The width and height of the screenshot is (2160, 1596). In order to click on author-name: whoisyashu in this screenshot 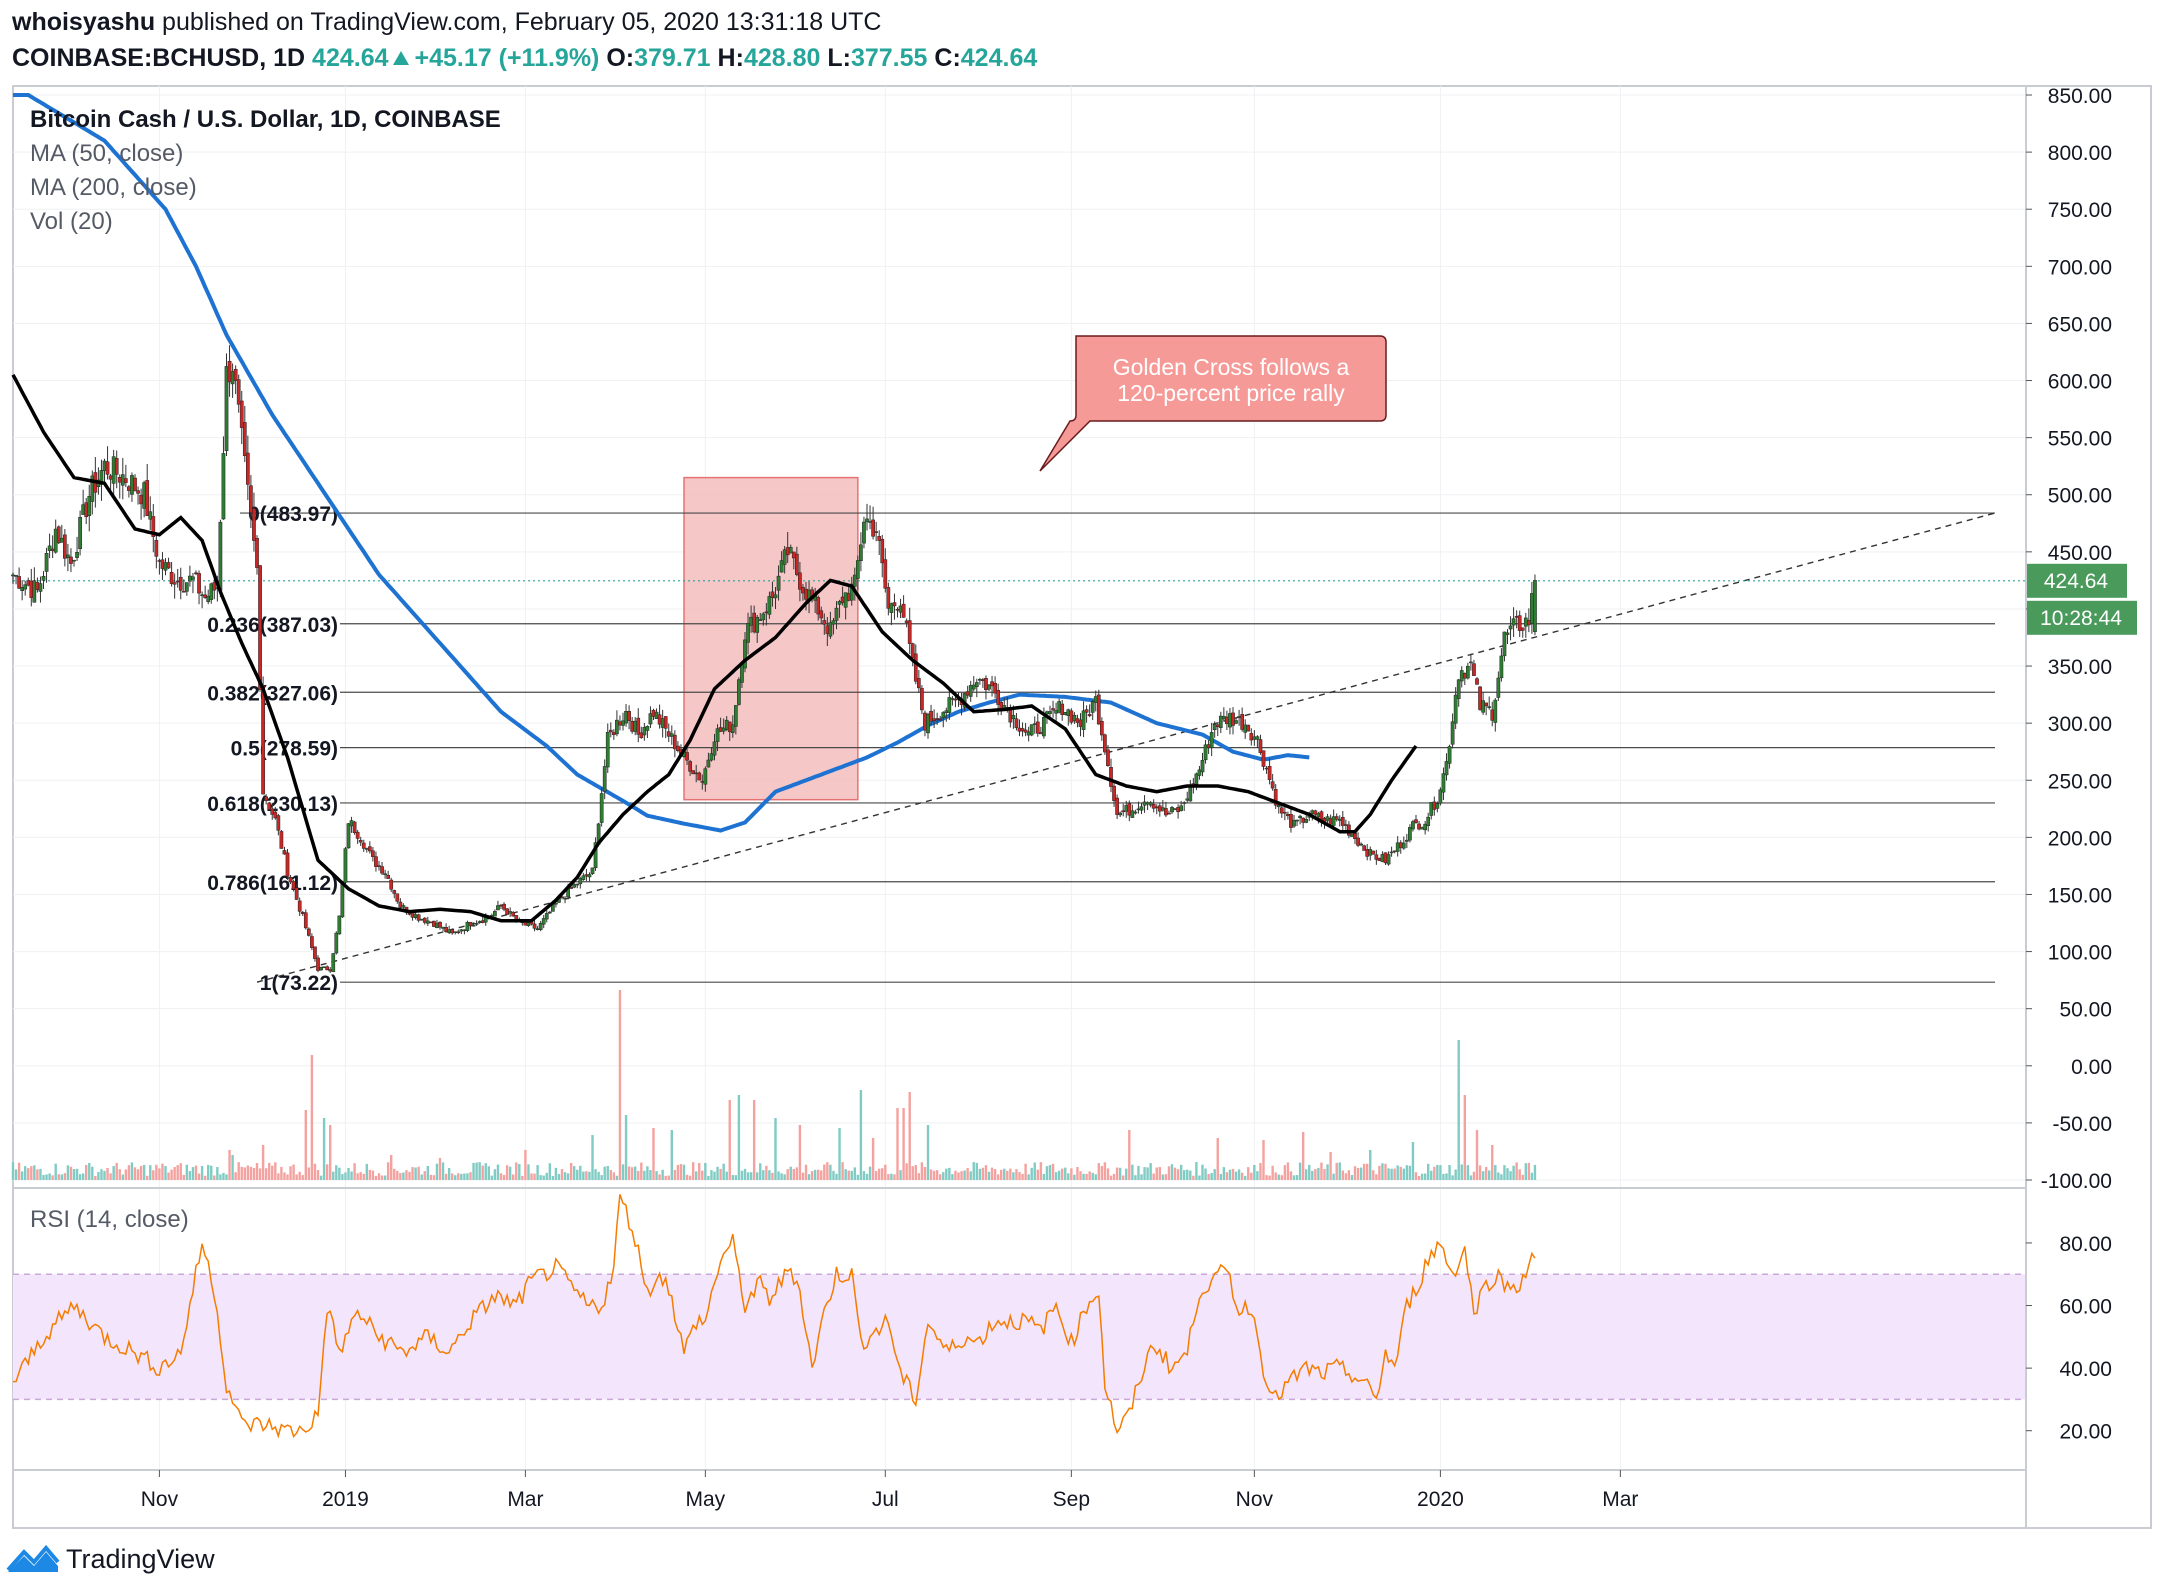, I will do `click(84, 22)`.